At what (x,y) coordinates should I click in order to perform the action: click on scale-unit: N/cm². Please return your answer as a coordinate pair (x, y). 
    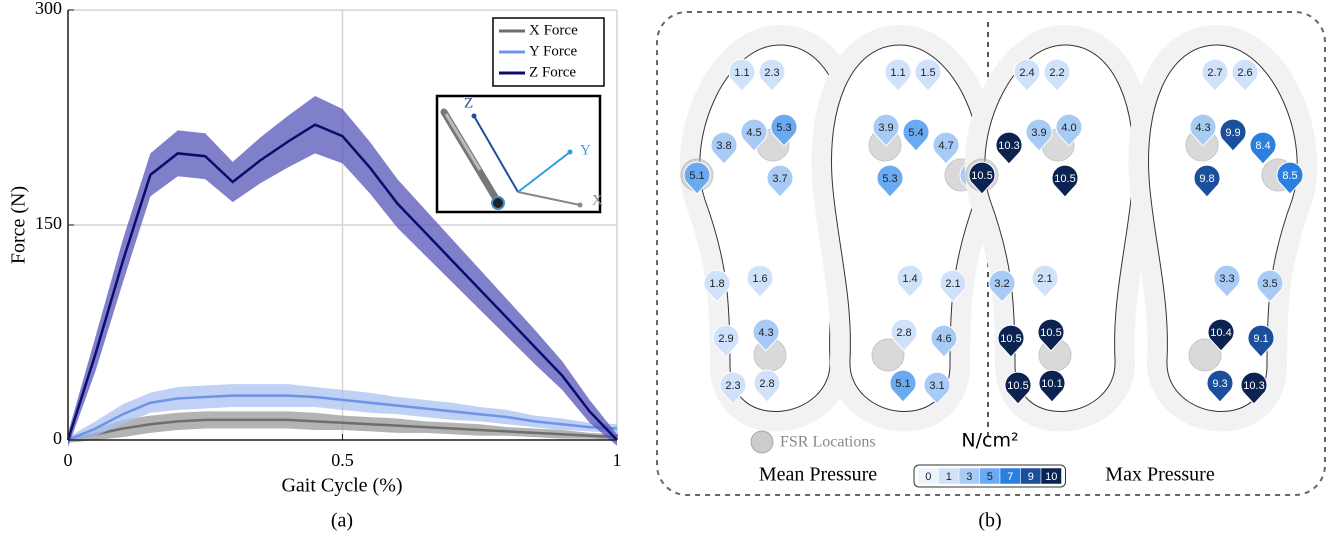
    Looking at the image, I should click on (989, 441).